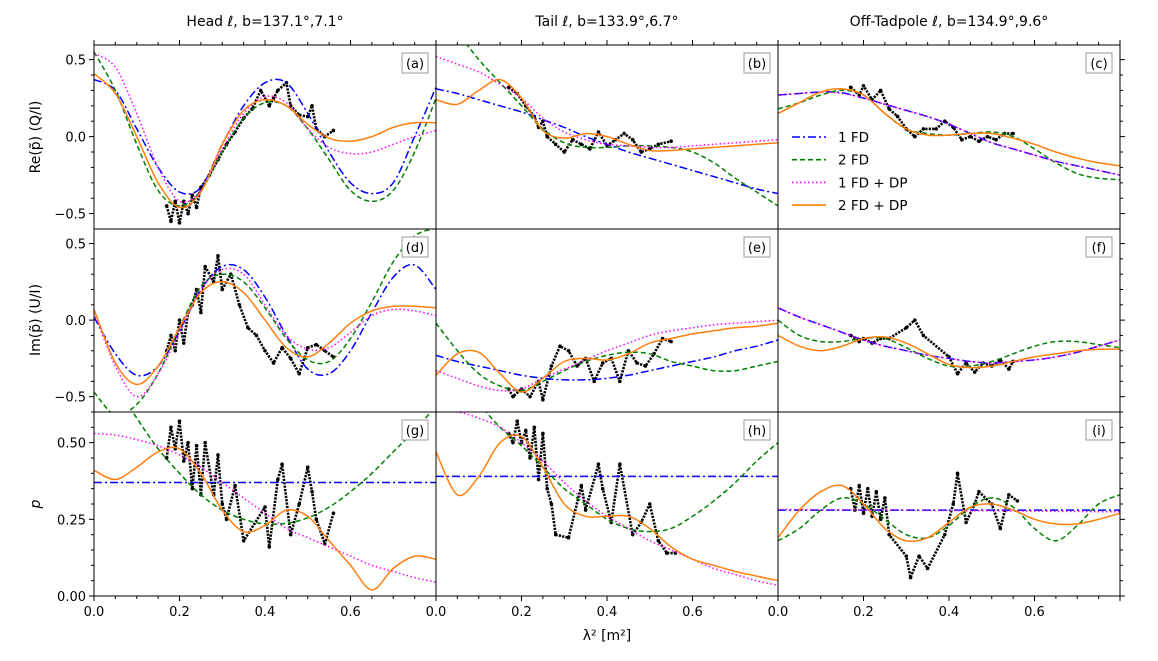 The image size is (1158, 661). I want to click on legend-label-2fd: 2 FD, so click(853, 161).